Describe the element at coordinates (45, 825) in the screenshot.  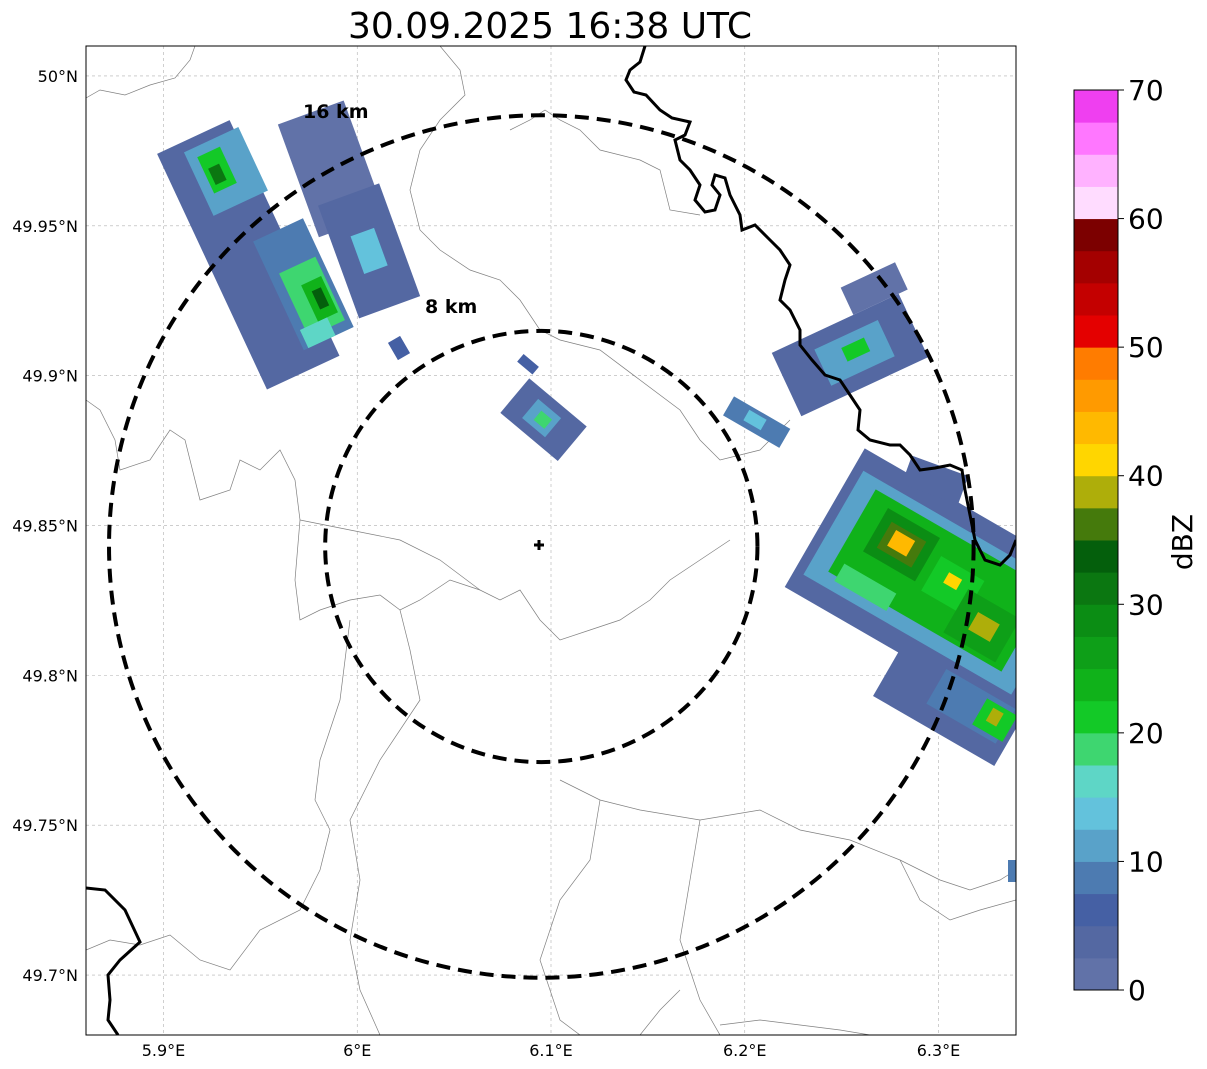
I see `y-tick-label: 49.75°N` at that location.